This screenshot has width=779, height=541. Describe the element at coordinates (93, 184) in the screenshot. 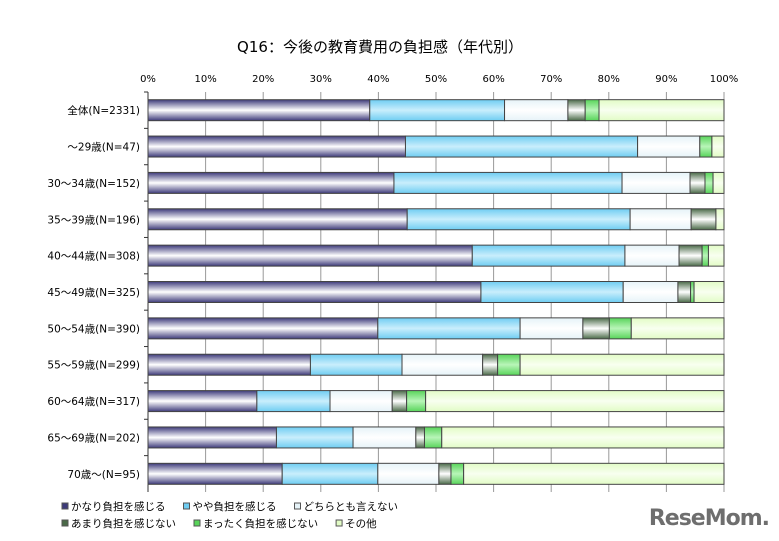

I see `category-label: 30～34歳(N=152)` at that location.